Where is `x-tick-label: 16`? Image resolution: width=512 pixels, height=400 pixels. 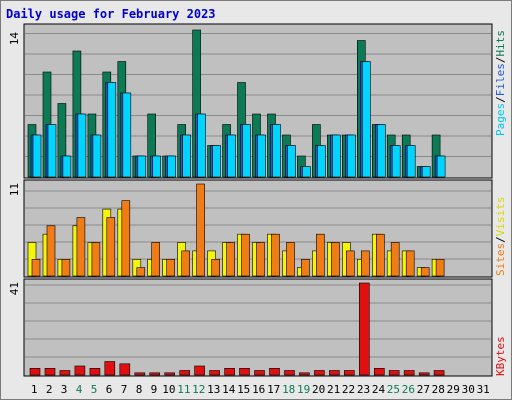
x-tick-label: 16 is located at coordinates (258, 389).